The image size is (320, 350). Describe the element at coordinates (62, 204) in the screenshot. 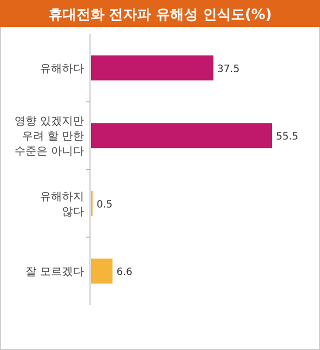

I see `y-tick-label: 유해하지 않다` at that location.